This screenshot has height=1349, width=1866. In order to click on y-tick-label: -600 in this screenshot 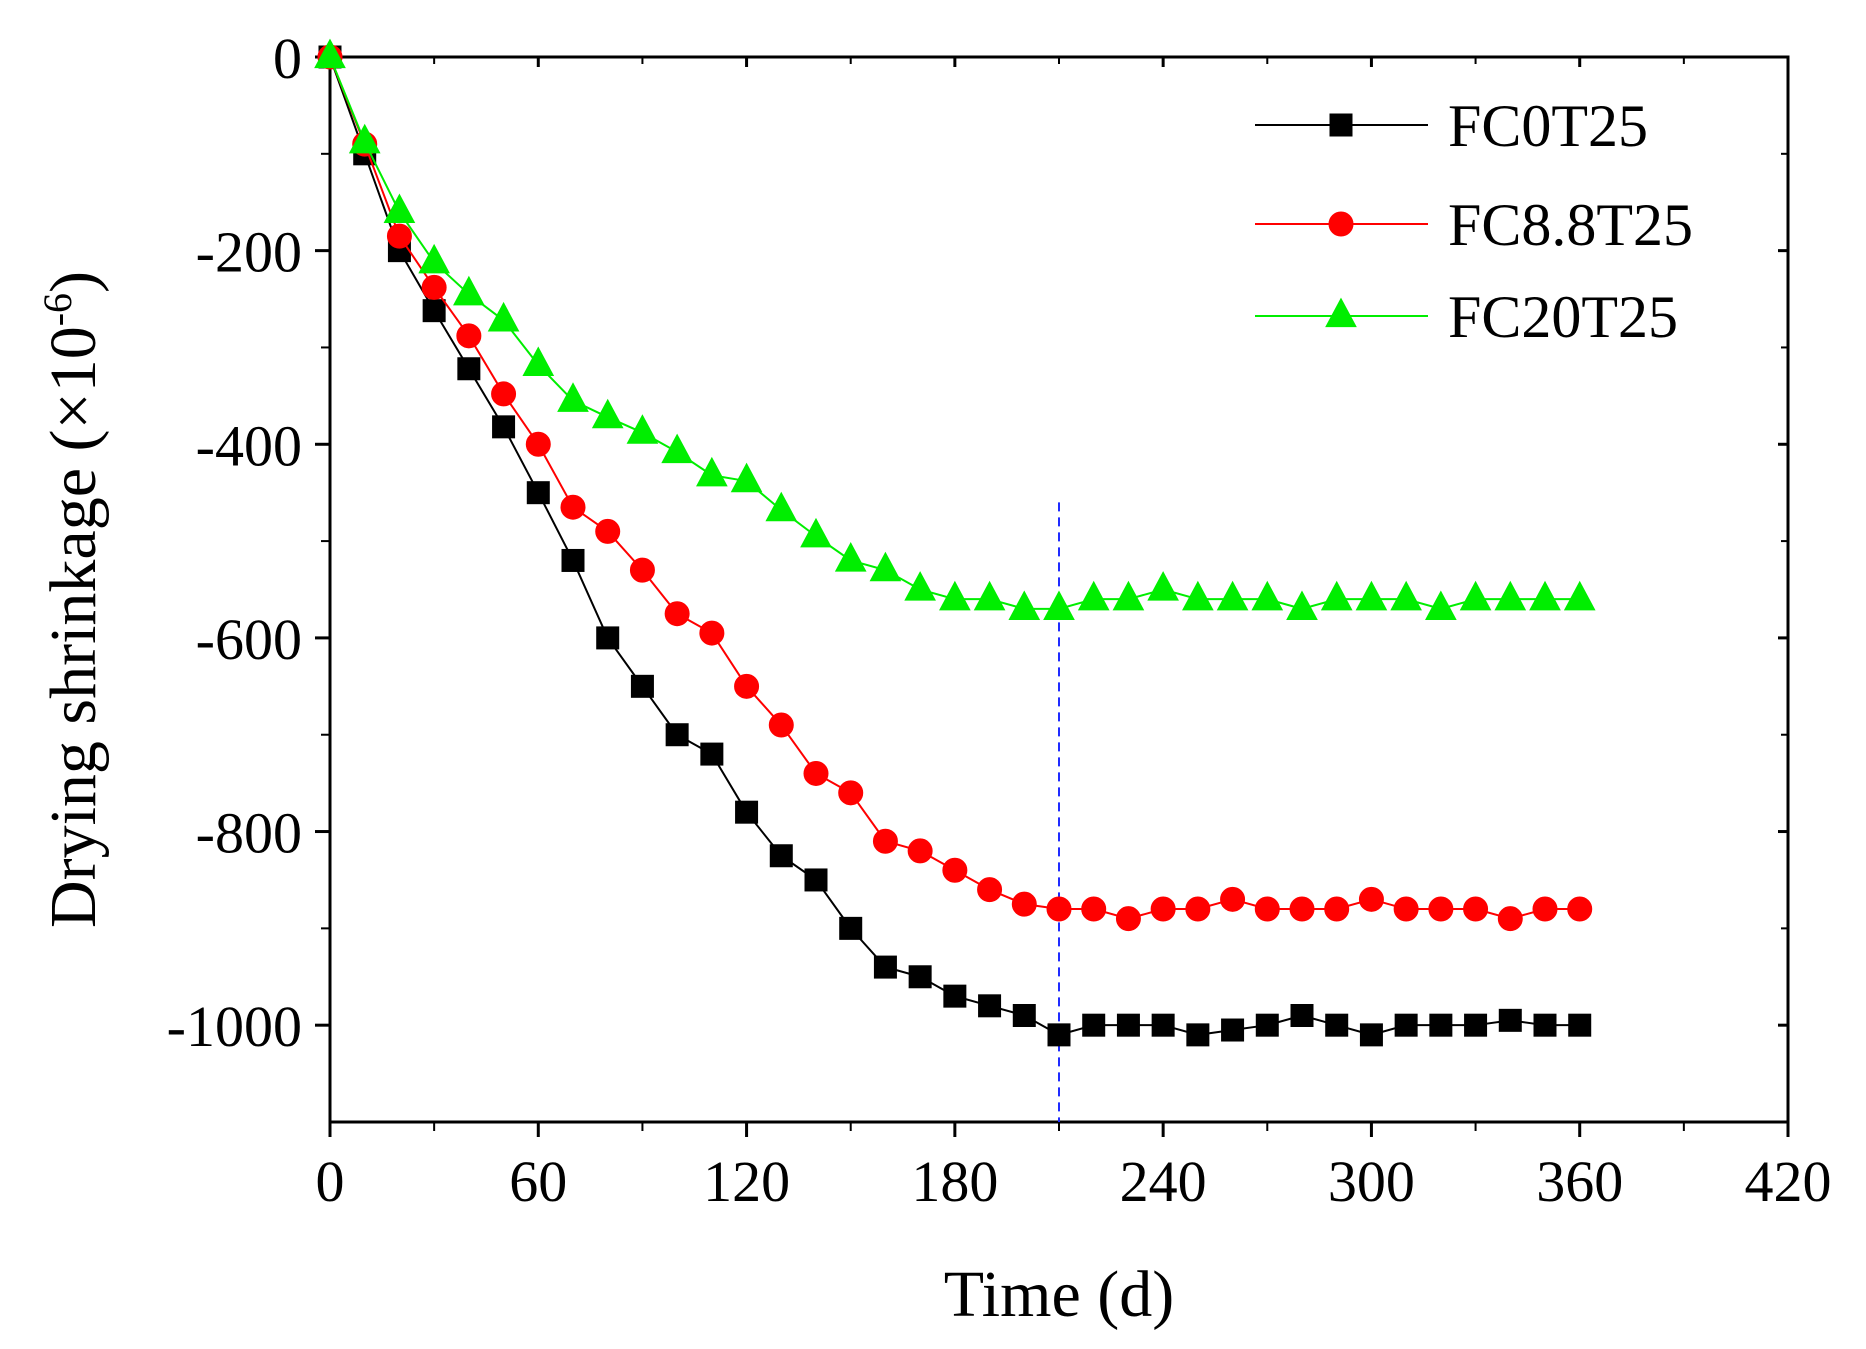, I will do `click(249, 639)`.